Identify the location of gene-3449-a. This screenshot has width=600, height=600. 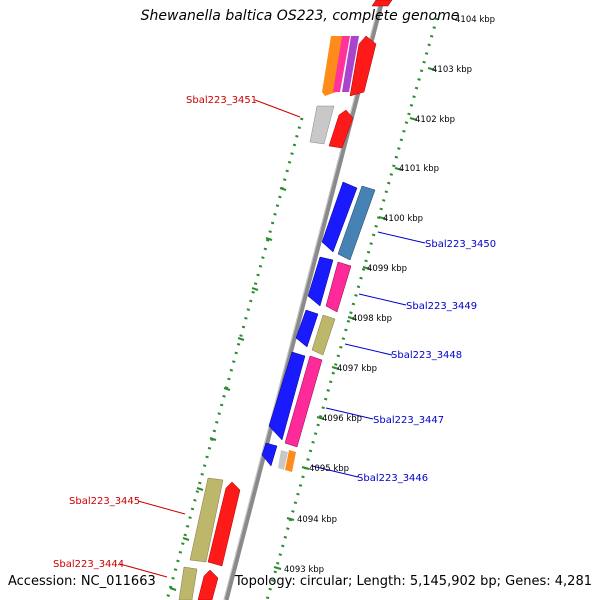
(320, 281).